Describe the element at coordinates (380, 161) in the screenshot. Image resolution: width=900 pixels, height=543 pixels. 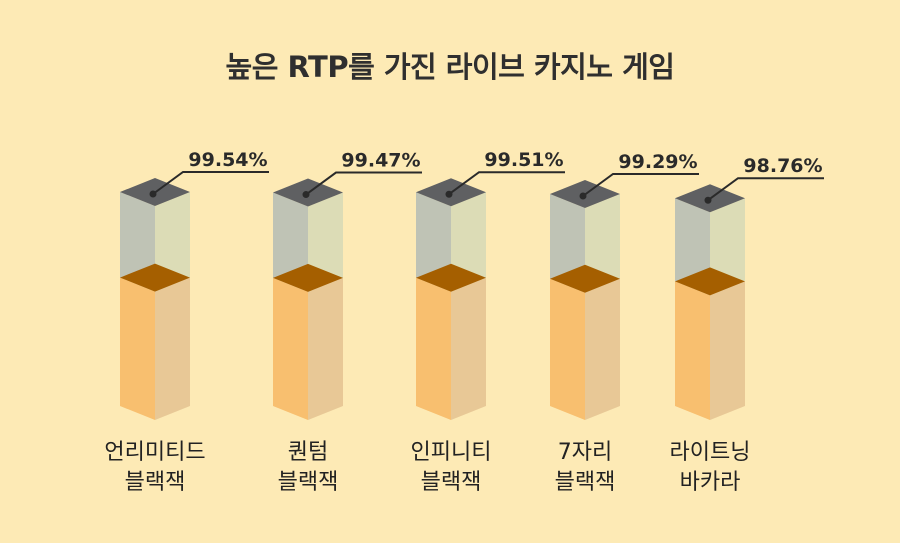
I see `value-label: 99.47%` at that location.